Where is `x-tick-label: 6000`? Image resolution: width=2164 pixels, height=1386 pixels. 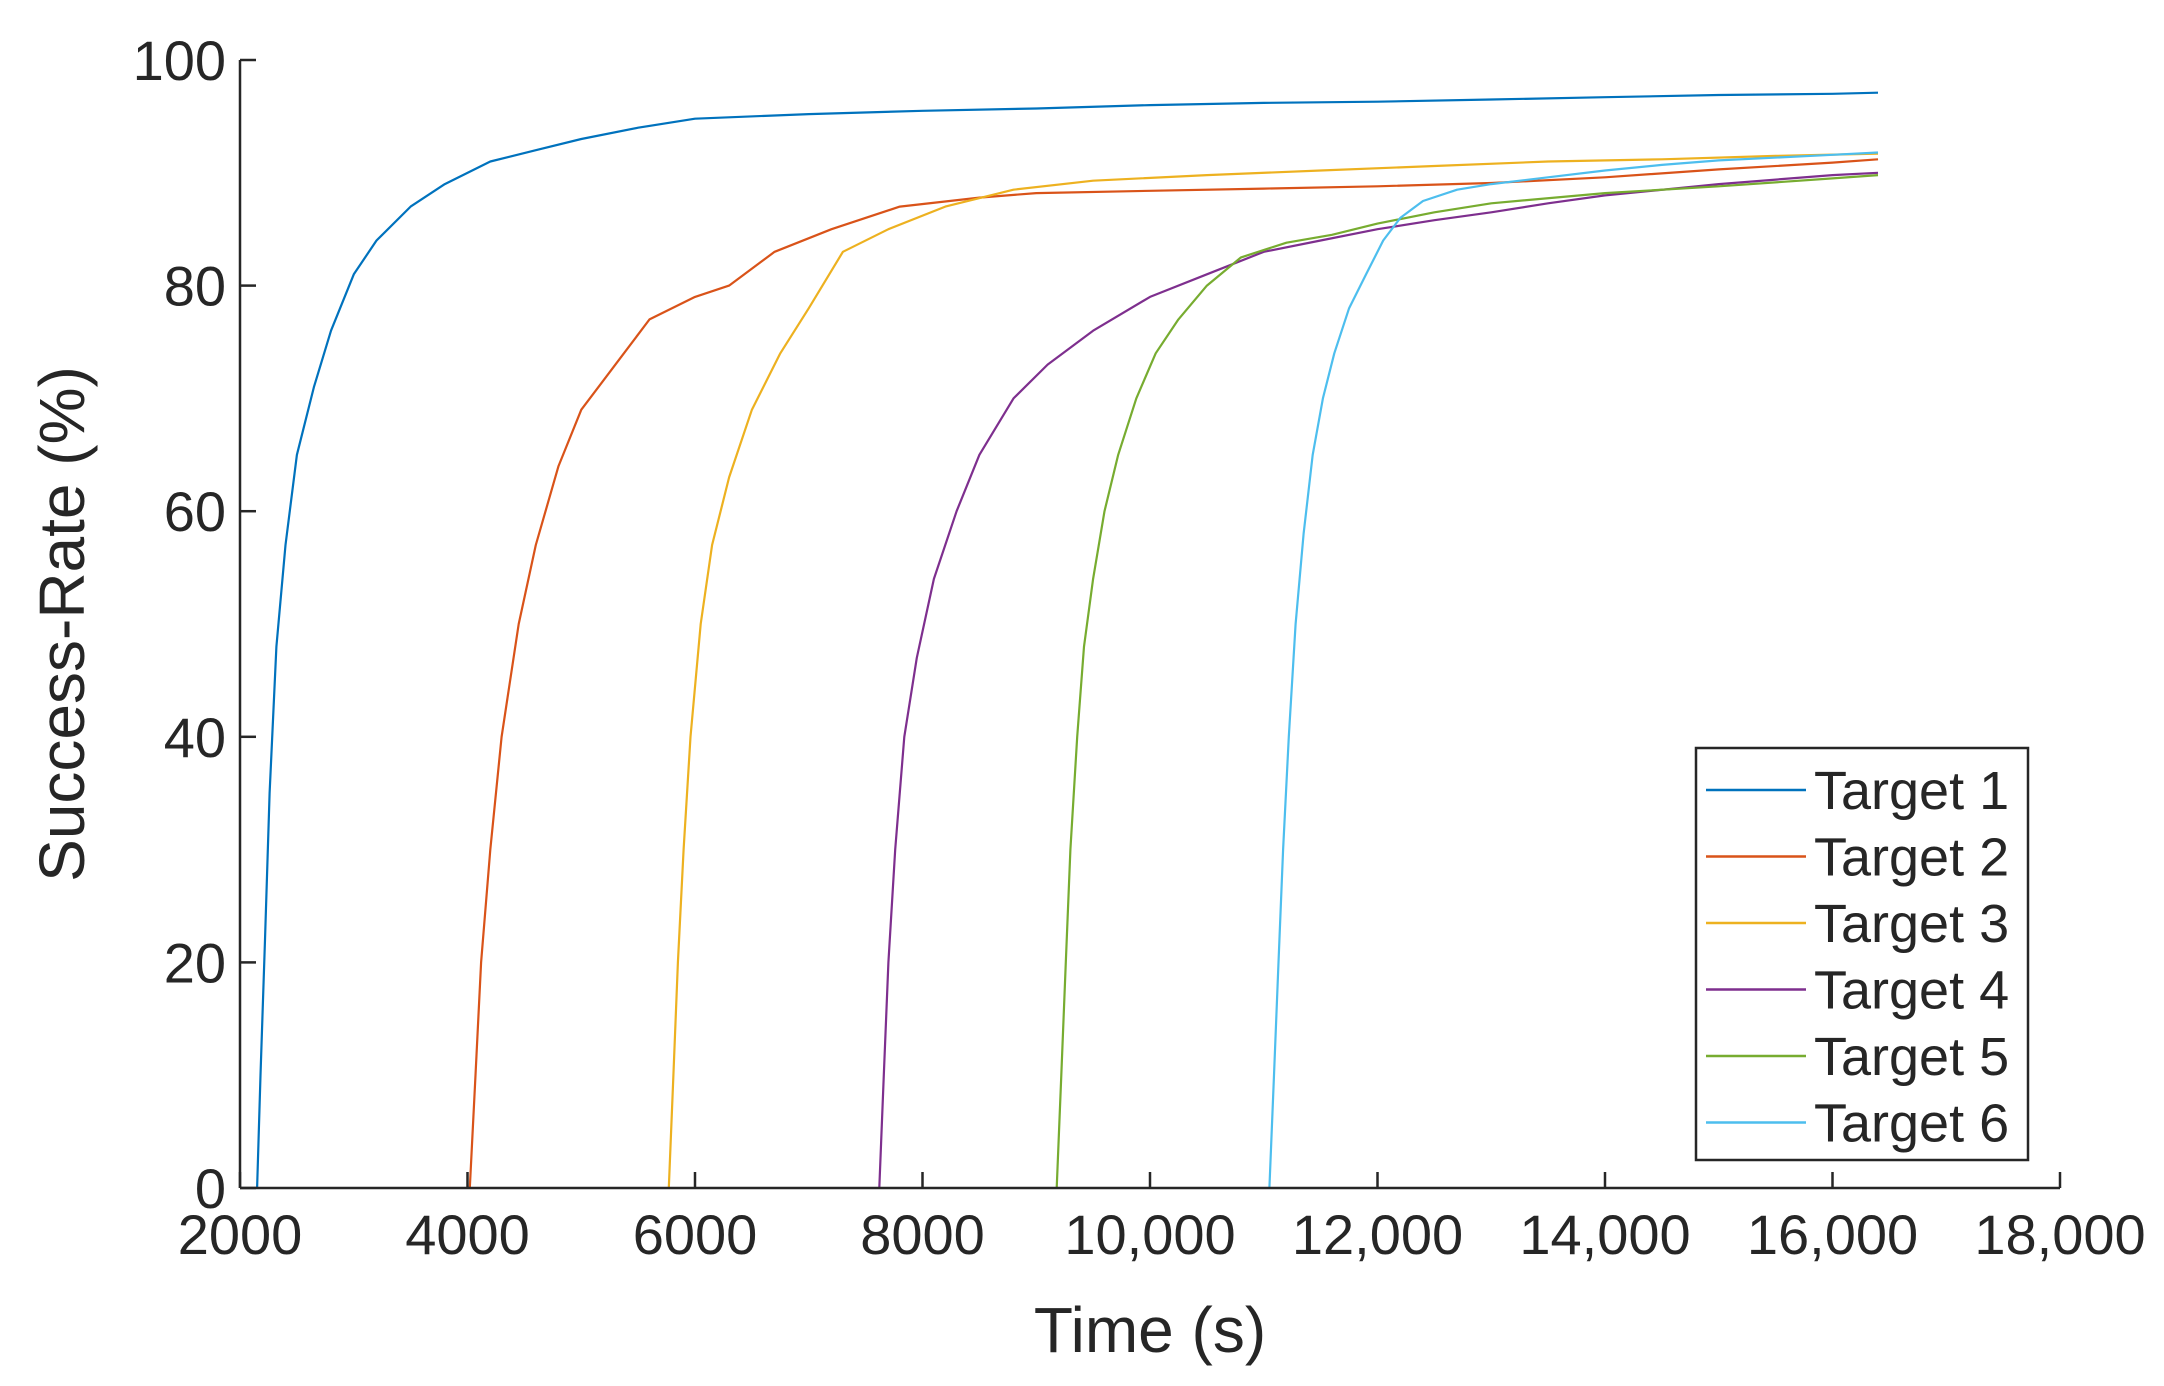 x-tick-label: 6000 is located at coordinates (695, 1234).